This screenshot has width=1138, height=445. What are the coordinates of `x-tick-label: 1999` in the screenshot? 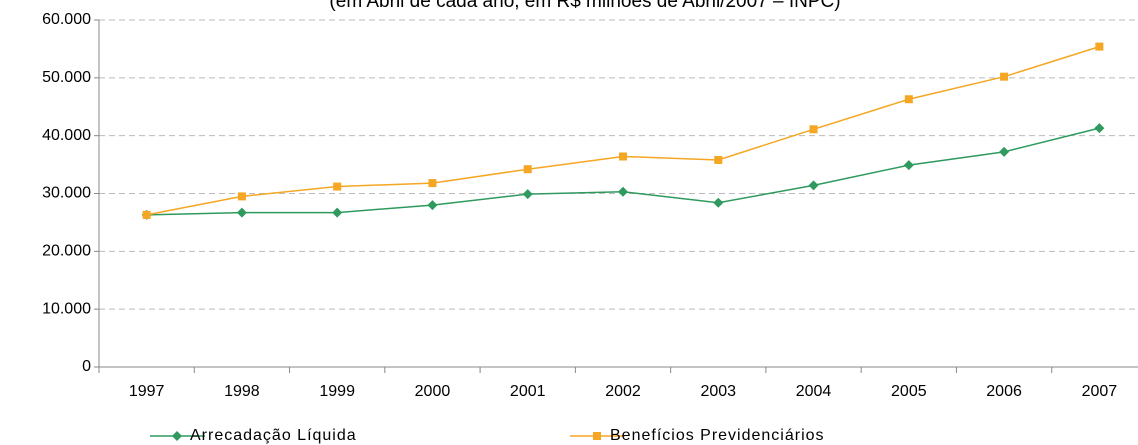 It's located at (337, 391).